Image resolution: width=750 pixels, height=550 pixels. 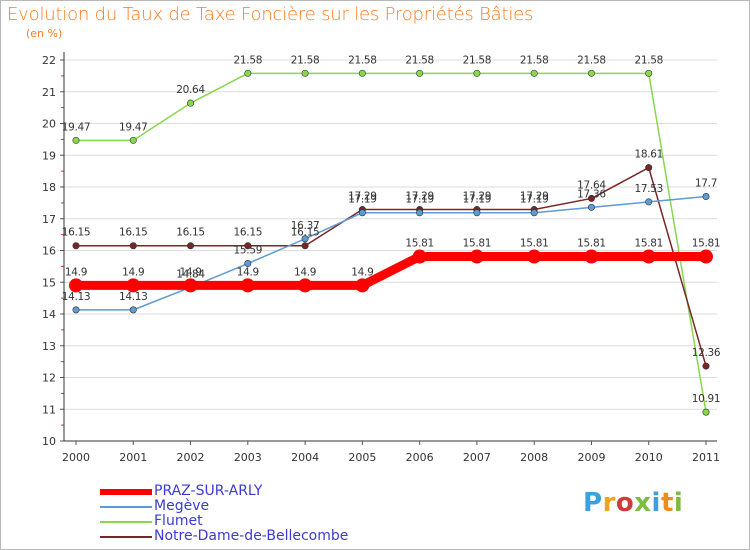 What do you see at coordinates (49, 219) in the screenshot?
I see `y-tick-label: 17` at bounding box center [49, 219].